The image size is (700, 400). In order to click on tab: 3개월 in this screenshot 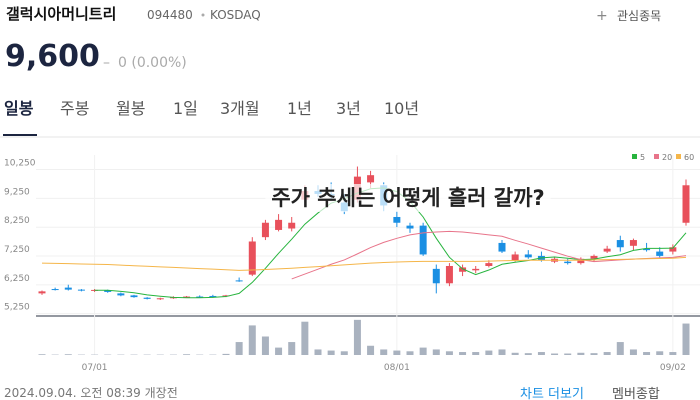, I will do `click(240, 108)`.